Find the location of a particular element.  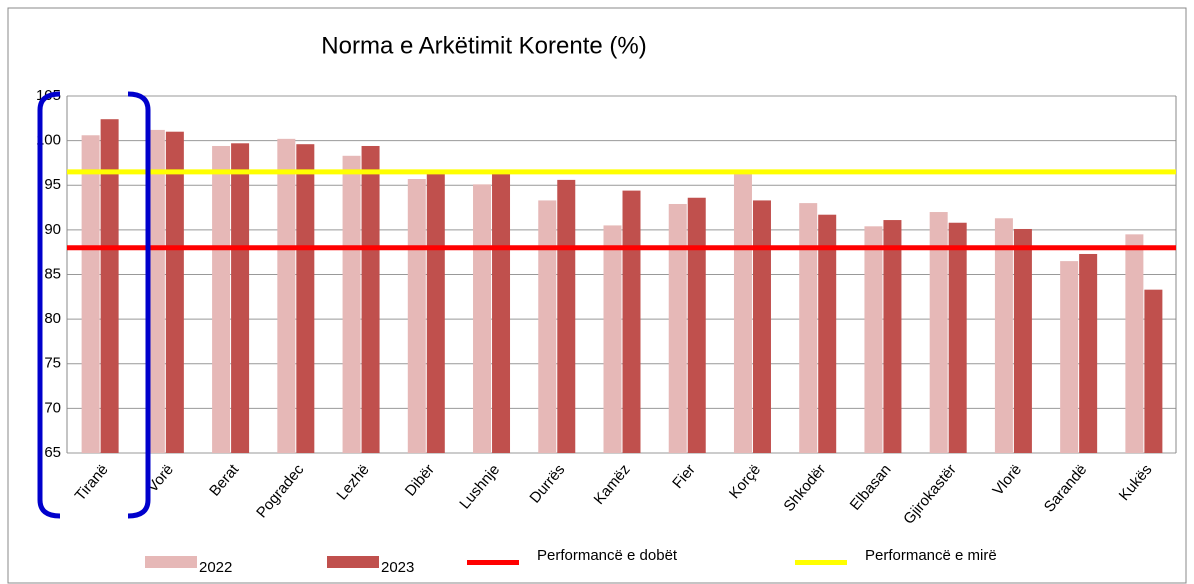

x-tick-label: Lezhë is located at coordinates (352, 482).